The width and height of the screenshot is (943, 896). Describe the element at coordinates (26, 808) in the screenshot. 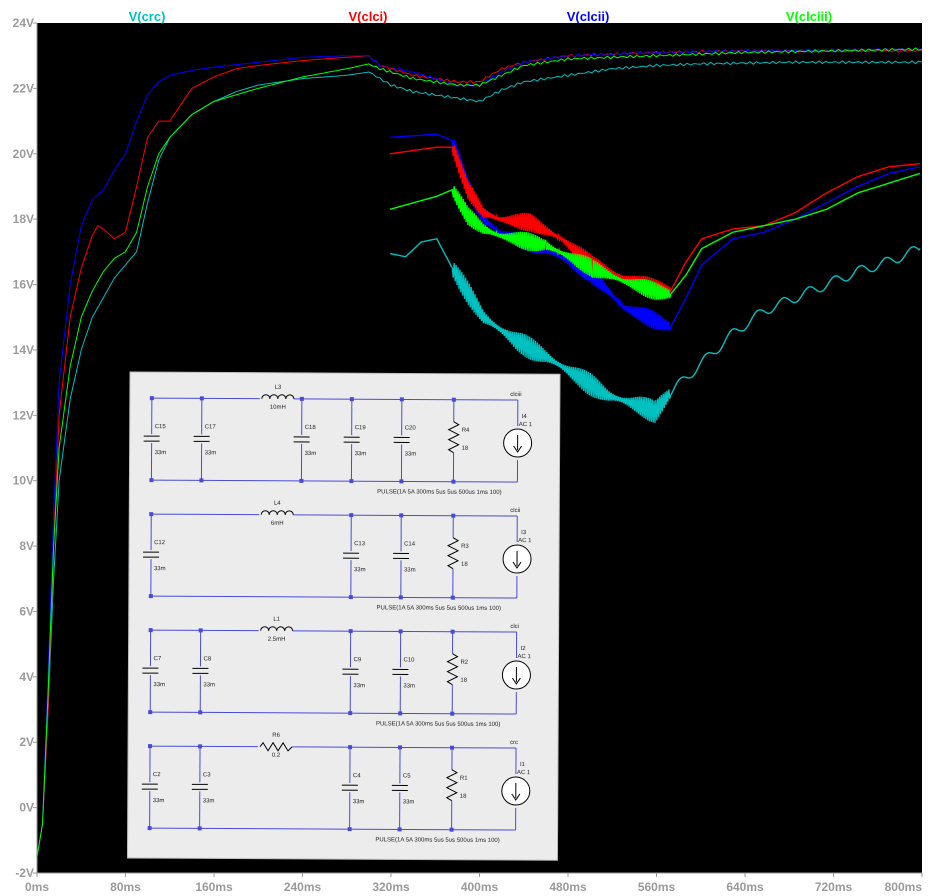

I see `y-tick-label: 0V` at that location.